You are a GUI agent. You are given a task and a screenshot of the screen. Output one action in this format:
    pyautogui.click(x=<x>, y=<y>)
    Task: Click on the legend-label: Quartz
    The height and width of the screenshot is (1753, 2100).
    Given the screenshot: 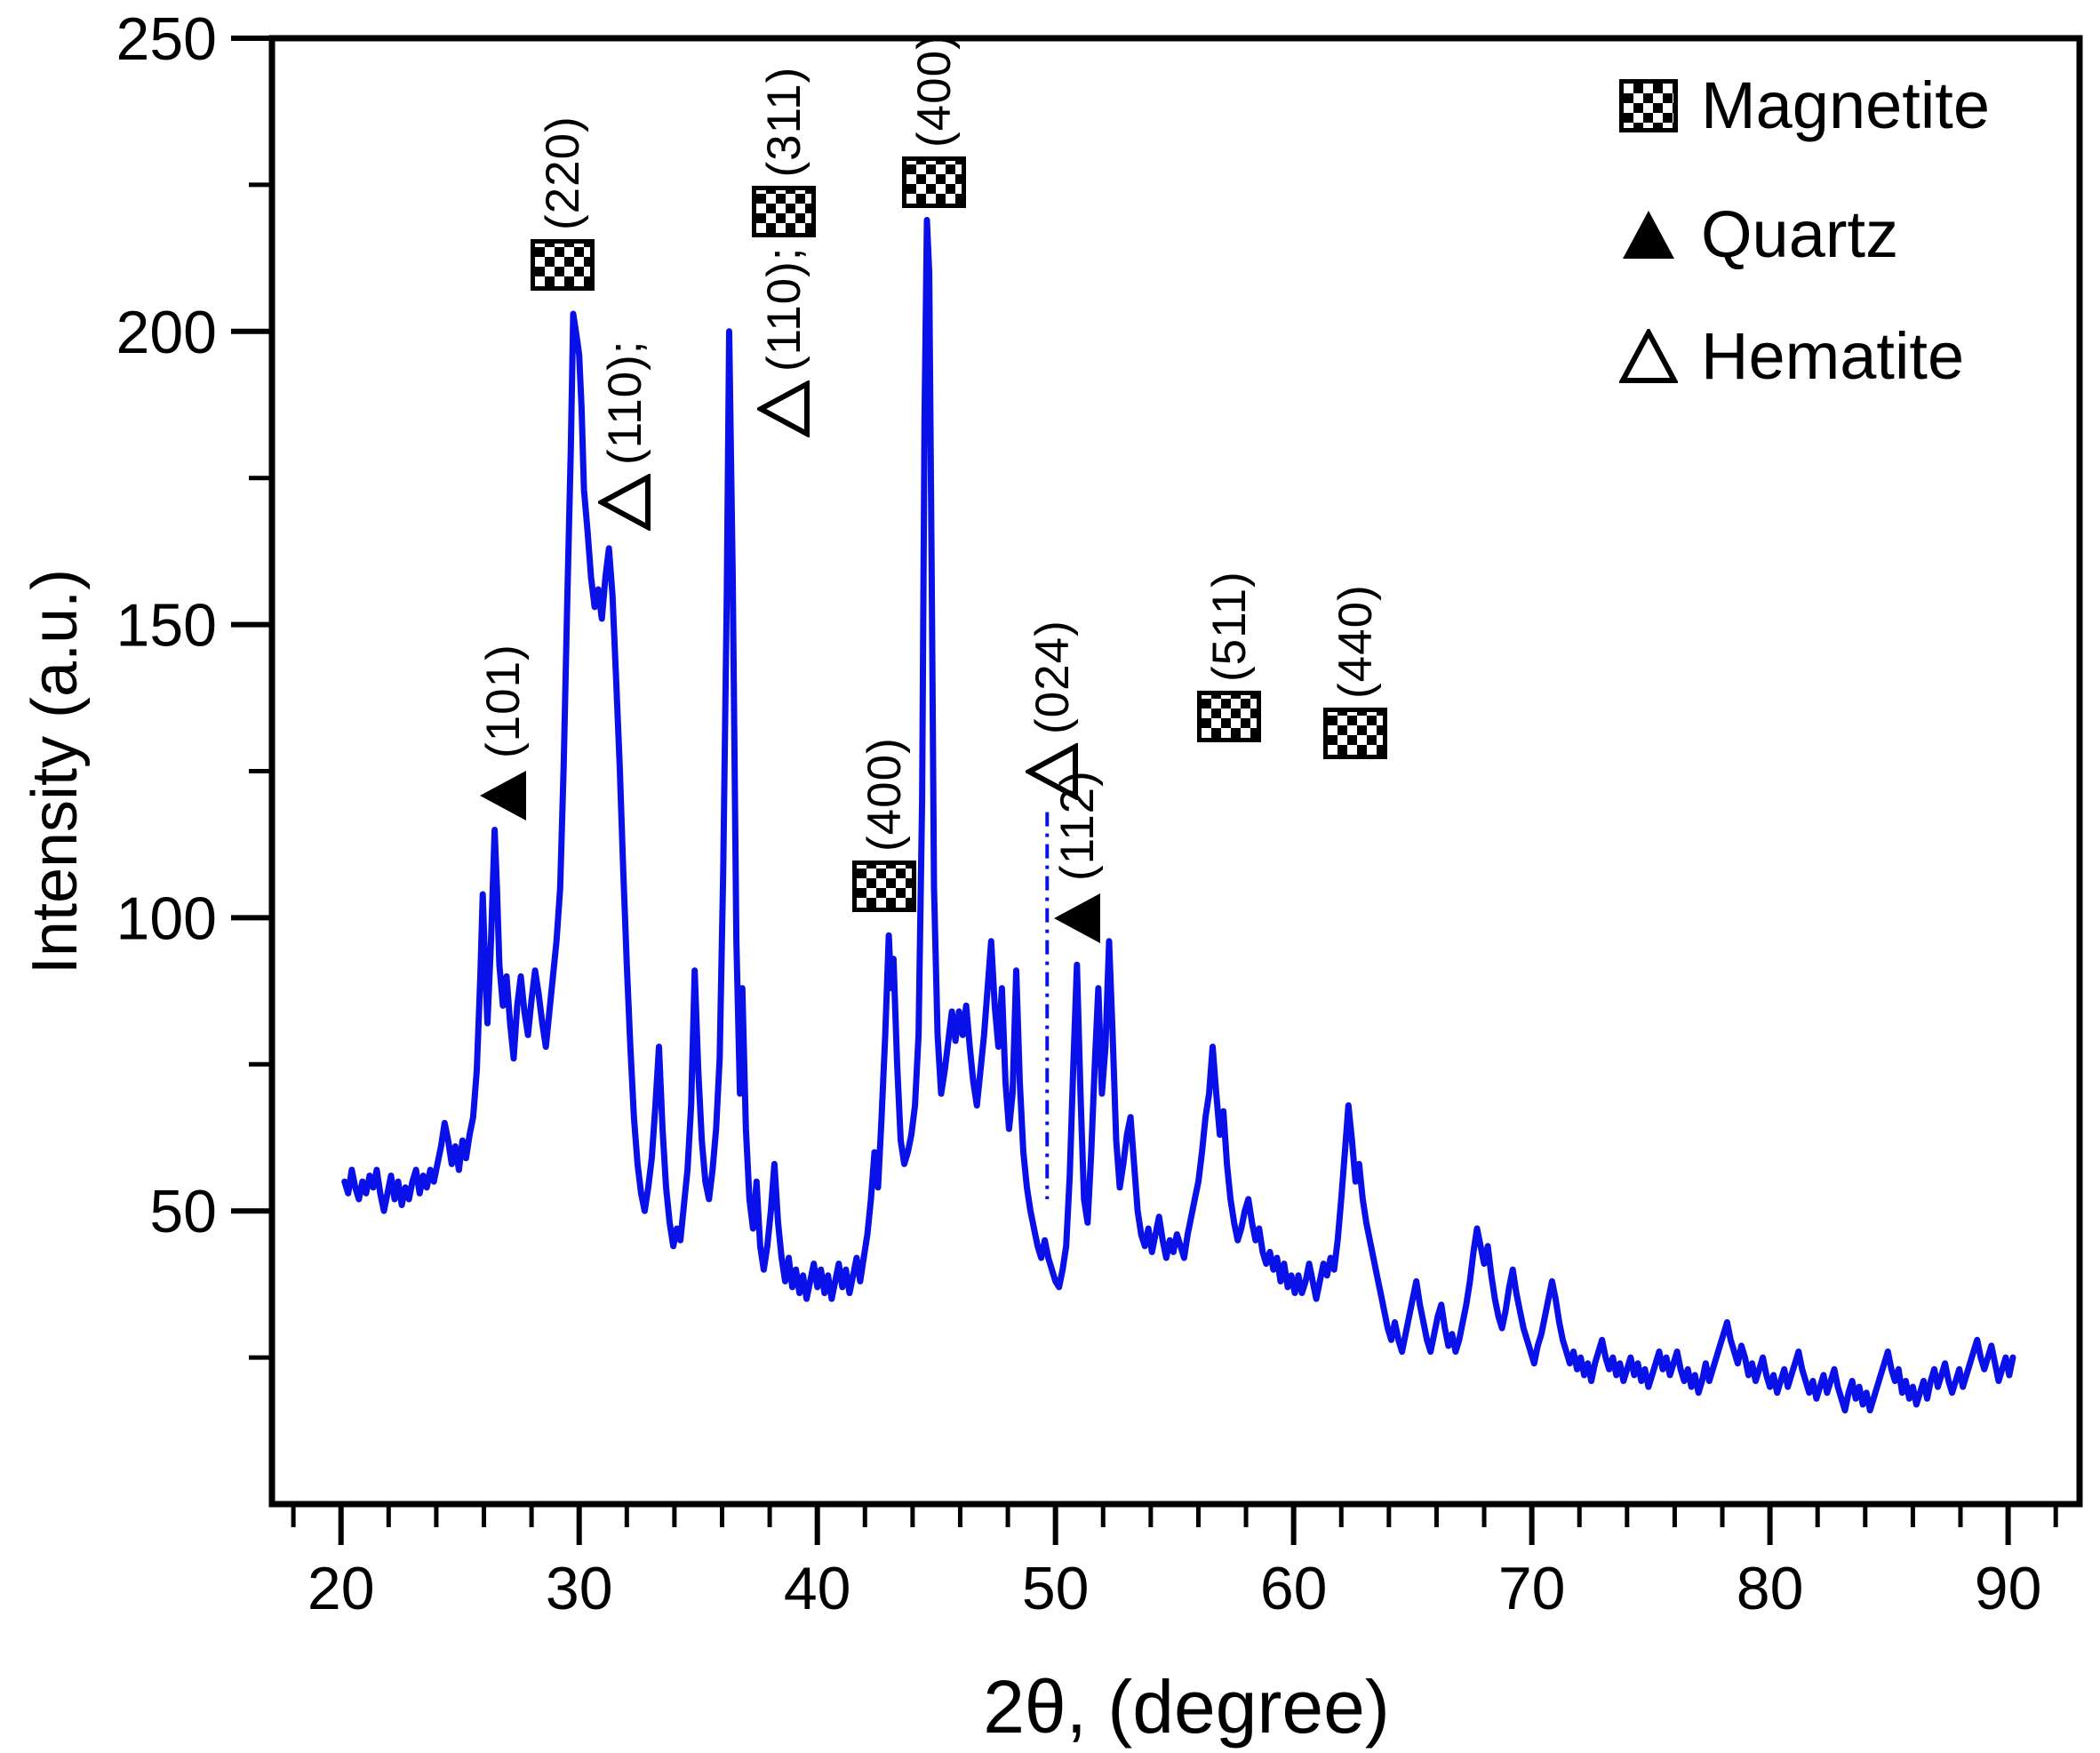 What is the action you would take?
    pyautogui.click(x=1800, y=234)
    